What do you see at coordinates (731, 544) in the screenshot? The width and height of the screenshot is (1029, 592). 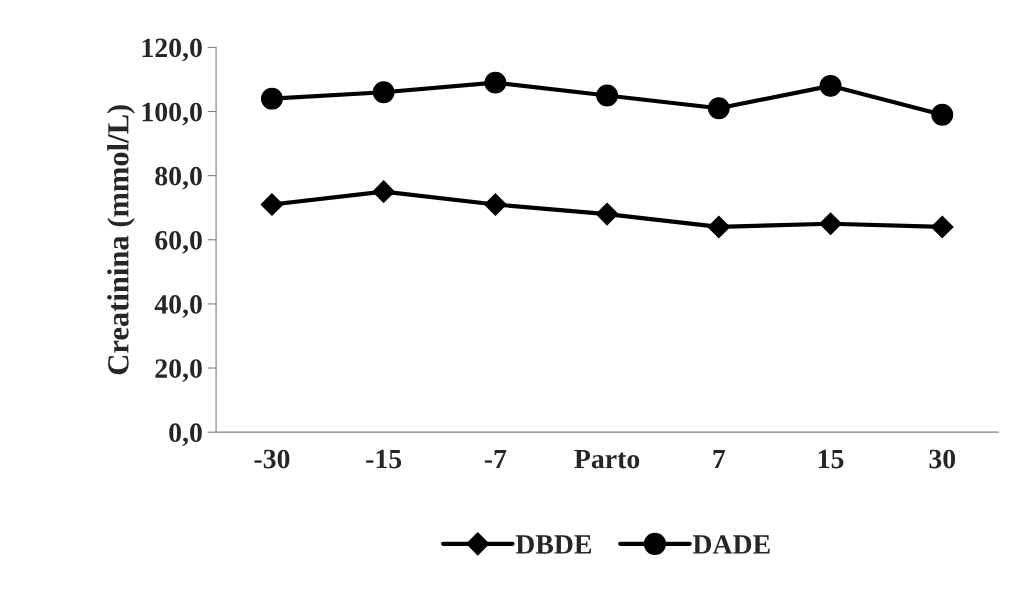 I see `legend-label: DADE` at bounding box center [731, 544].